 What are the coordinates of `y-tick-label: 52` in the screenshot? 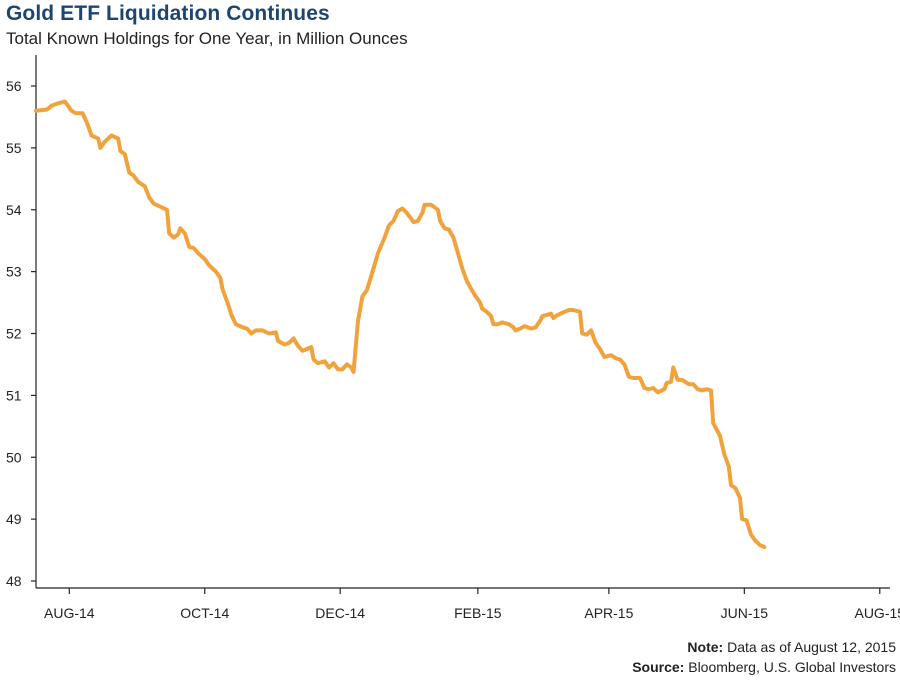 It's located at (14, 334).